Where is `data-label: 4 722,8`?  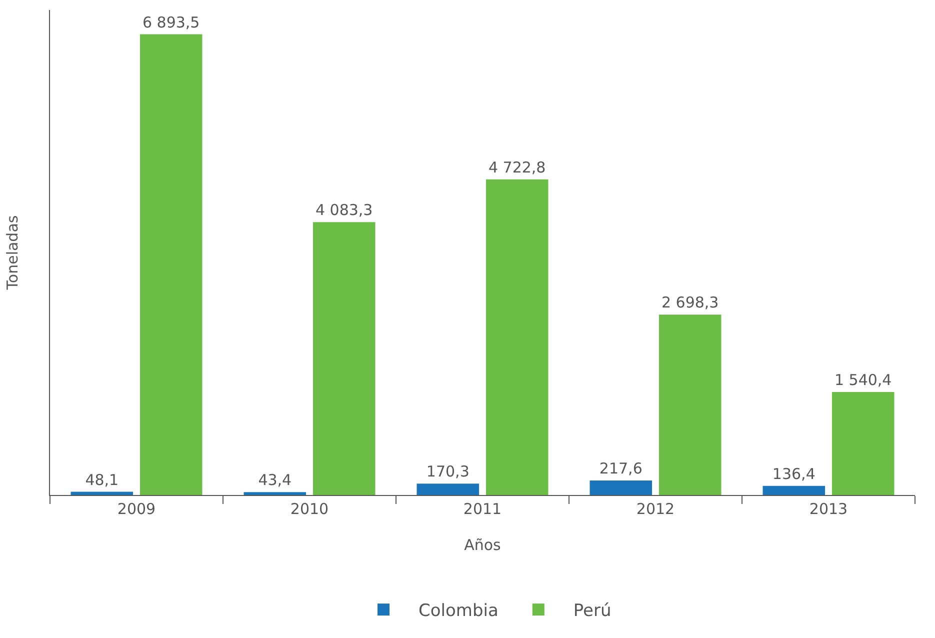
data-label: 4 722,8 is located at coordinates (517, 167).